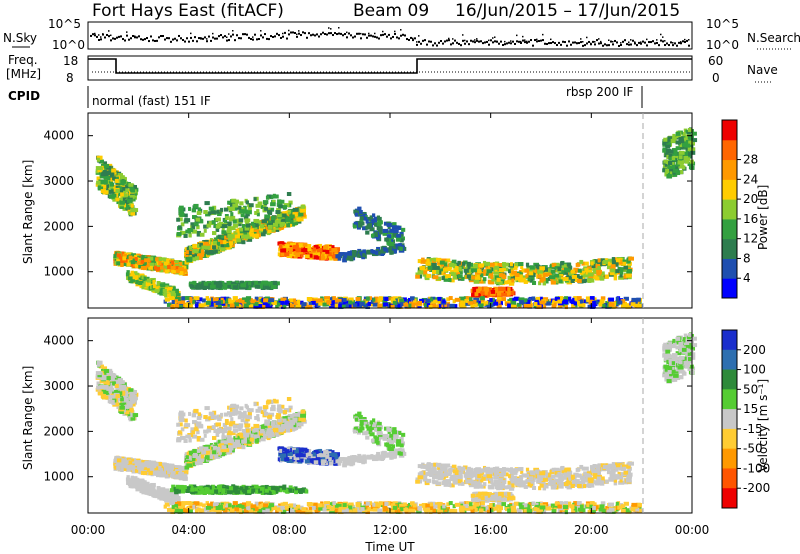 This screenshot has height=554, width=800. I want to click on freq-panel, so click(390, 68).